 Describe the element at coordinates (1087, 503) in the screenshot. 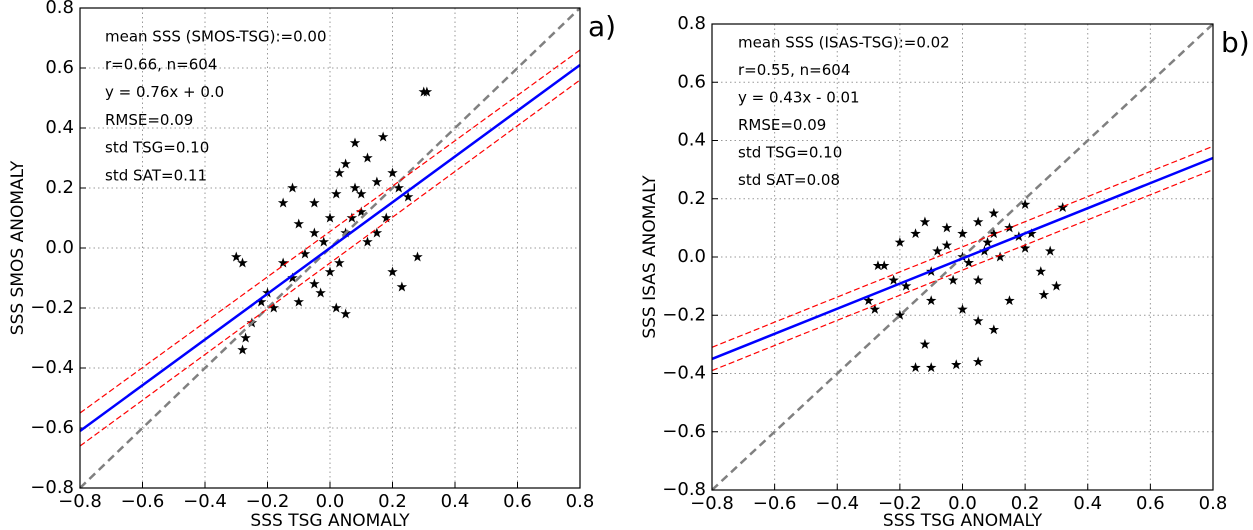

I see `x-tick-label: 0.4` at that location.